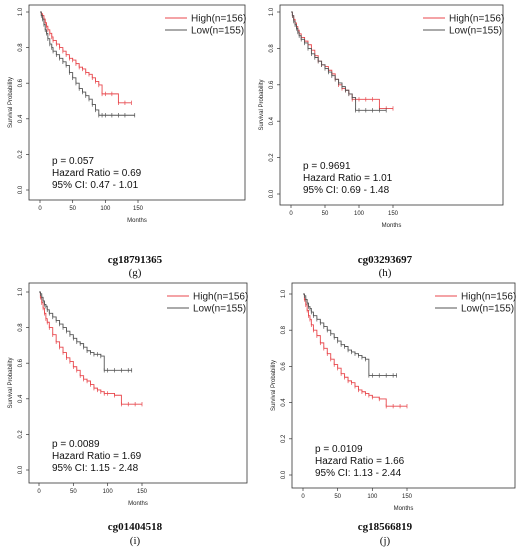 Image resolution: width=519 pixels, height=550 pixels. I want to click on stat-line: p = 0.0109, so click(339, 449).